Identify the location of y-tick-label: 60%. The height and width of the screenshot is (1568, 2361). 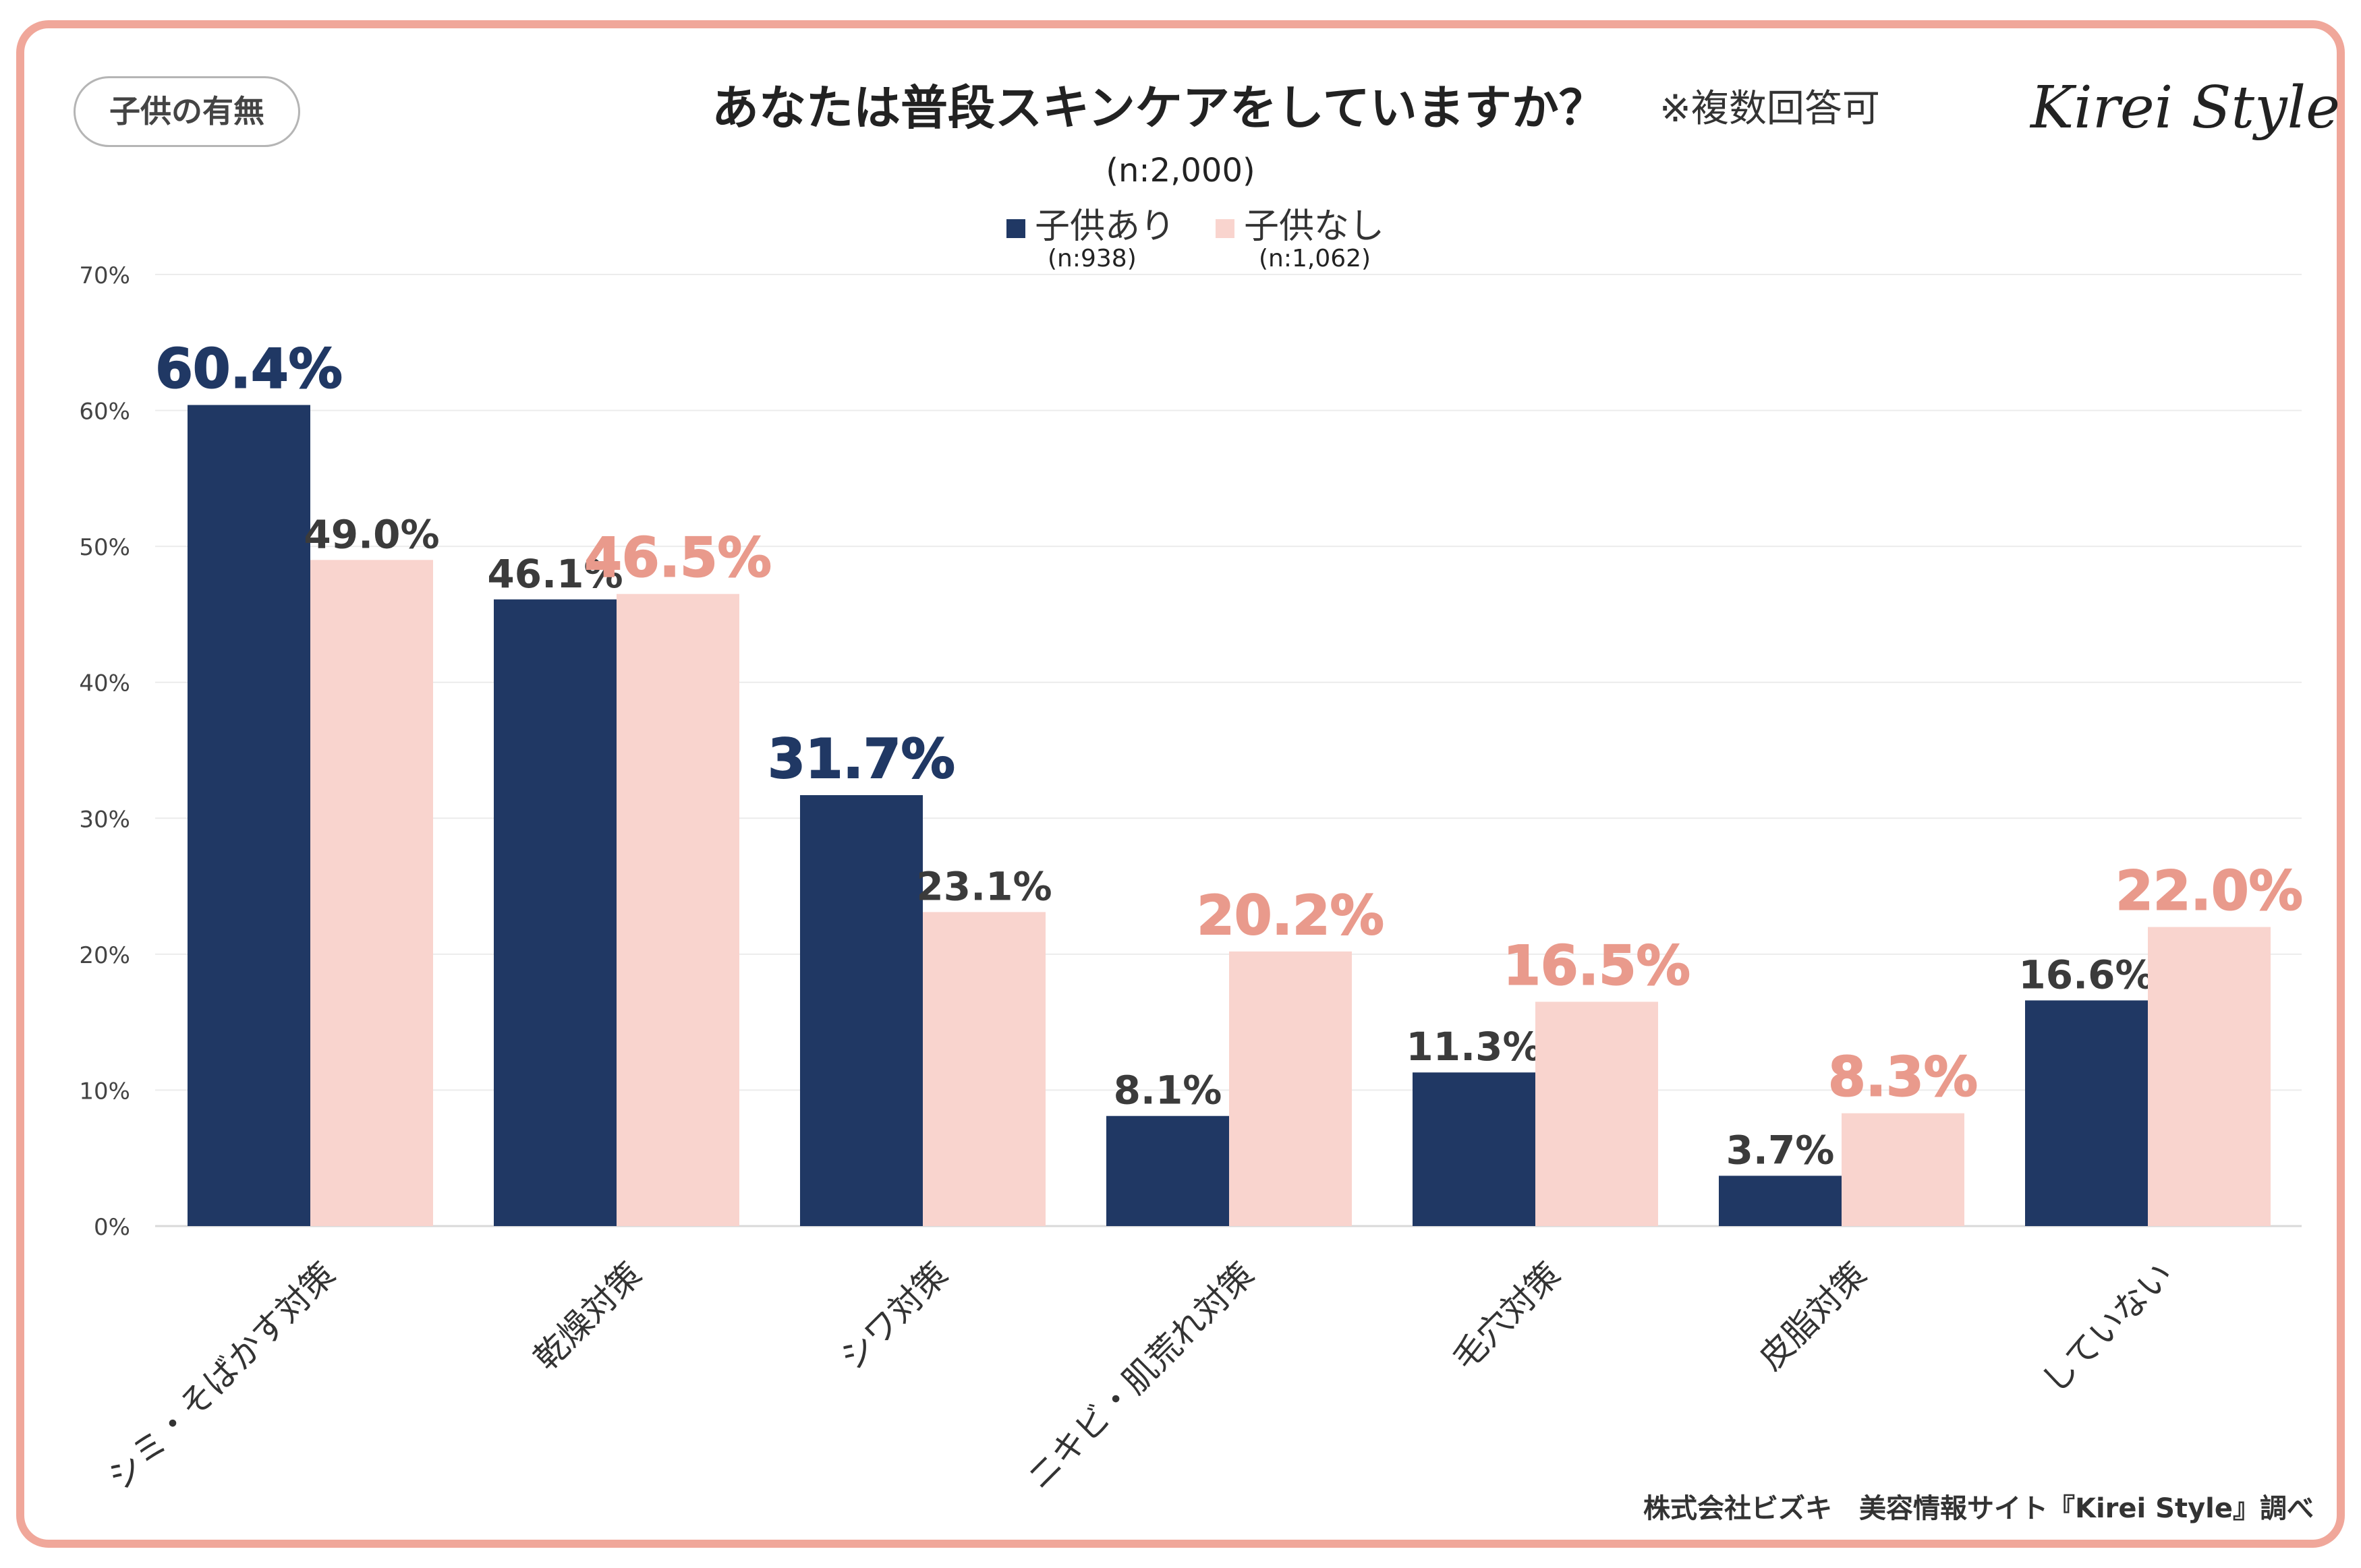
(104, 412).